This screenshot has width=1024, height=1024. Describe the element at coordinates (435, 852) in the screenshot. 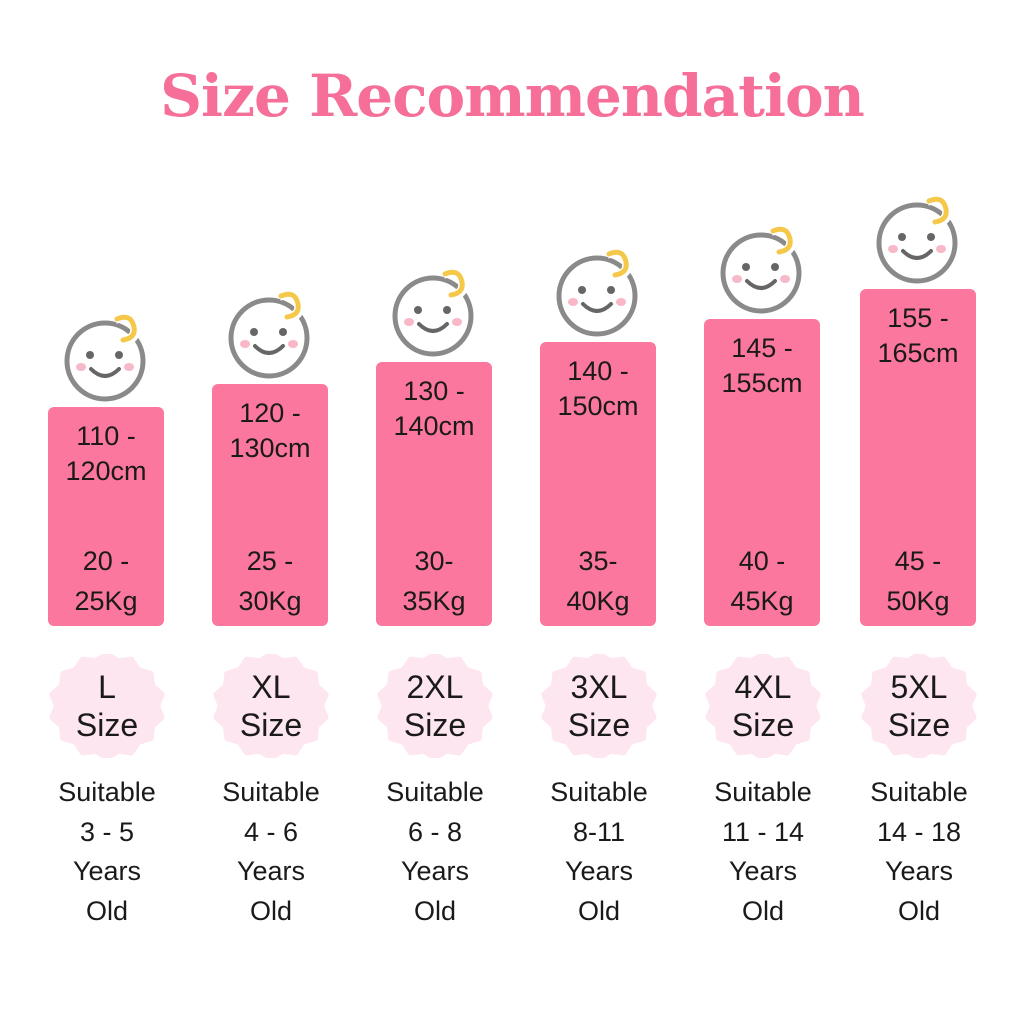

I see `age-suitability: Suitable 6 - 8 Years Old` at that location.